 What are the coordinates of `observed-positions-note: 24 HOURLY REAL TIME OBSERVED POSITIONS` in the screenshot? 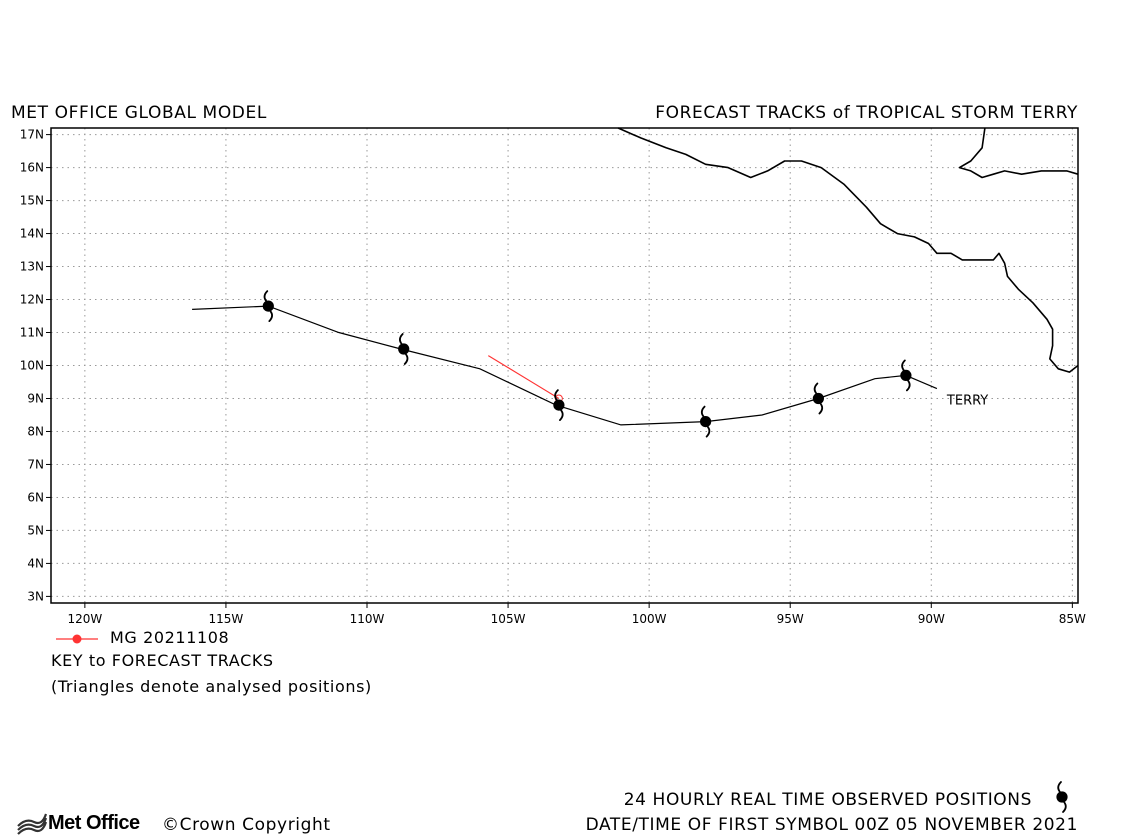 It's located at (827, 800).